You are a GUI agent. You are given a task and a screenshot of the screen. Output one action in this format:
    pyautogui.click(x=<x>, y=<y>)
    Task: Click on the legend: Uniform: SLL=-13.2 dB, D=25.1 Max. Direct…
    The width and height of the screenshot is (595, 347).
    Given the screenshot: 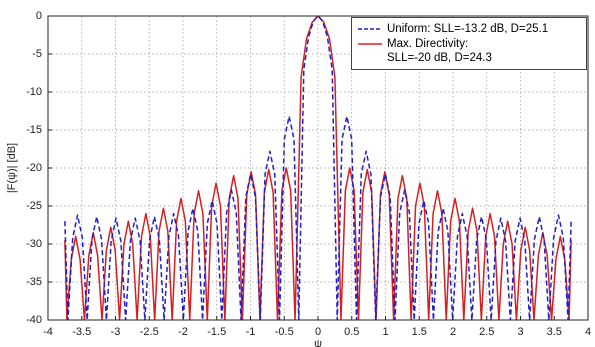 What is the action you would take?
    pyautogui.click(x=469, y=43)
    